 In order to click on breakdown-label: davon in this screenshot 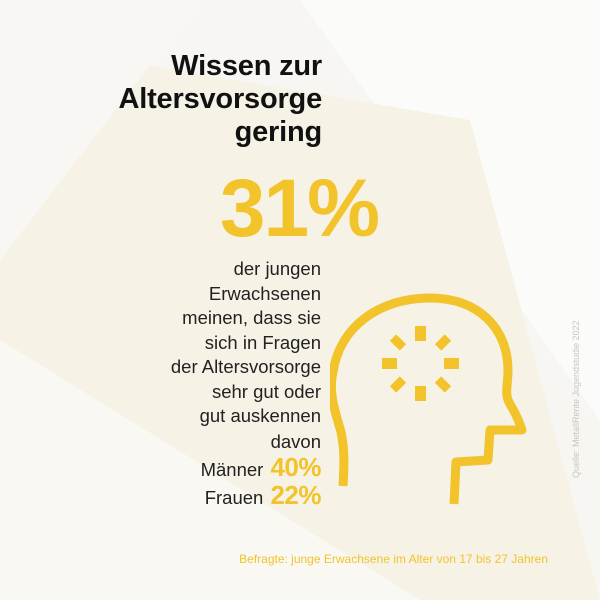, I will do `click(295, 441)`.